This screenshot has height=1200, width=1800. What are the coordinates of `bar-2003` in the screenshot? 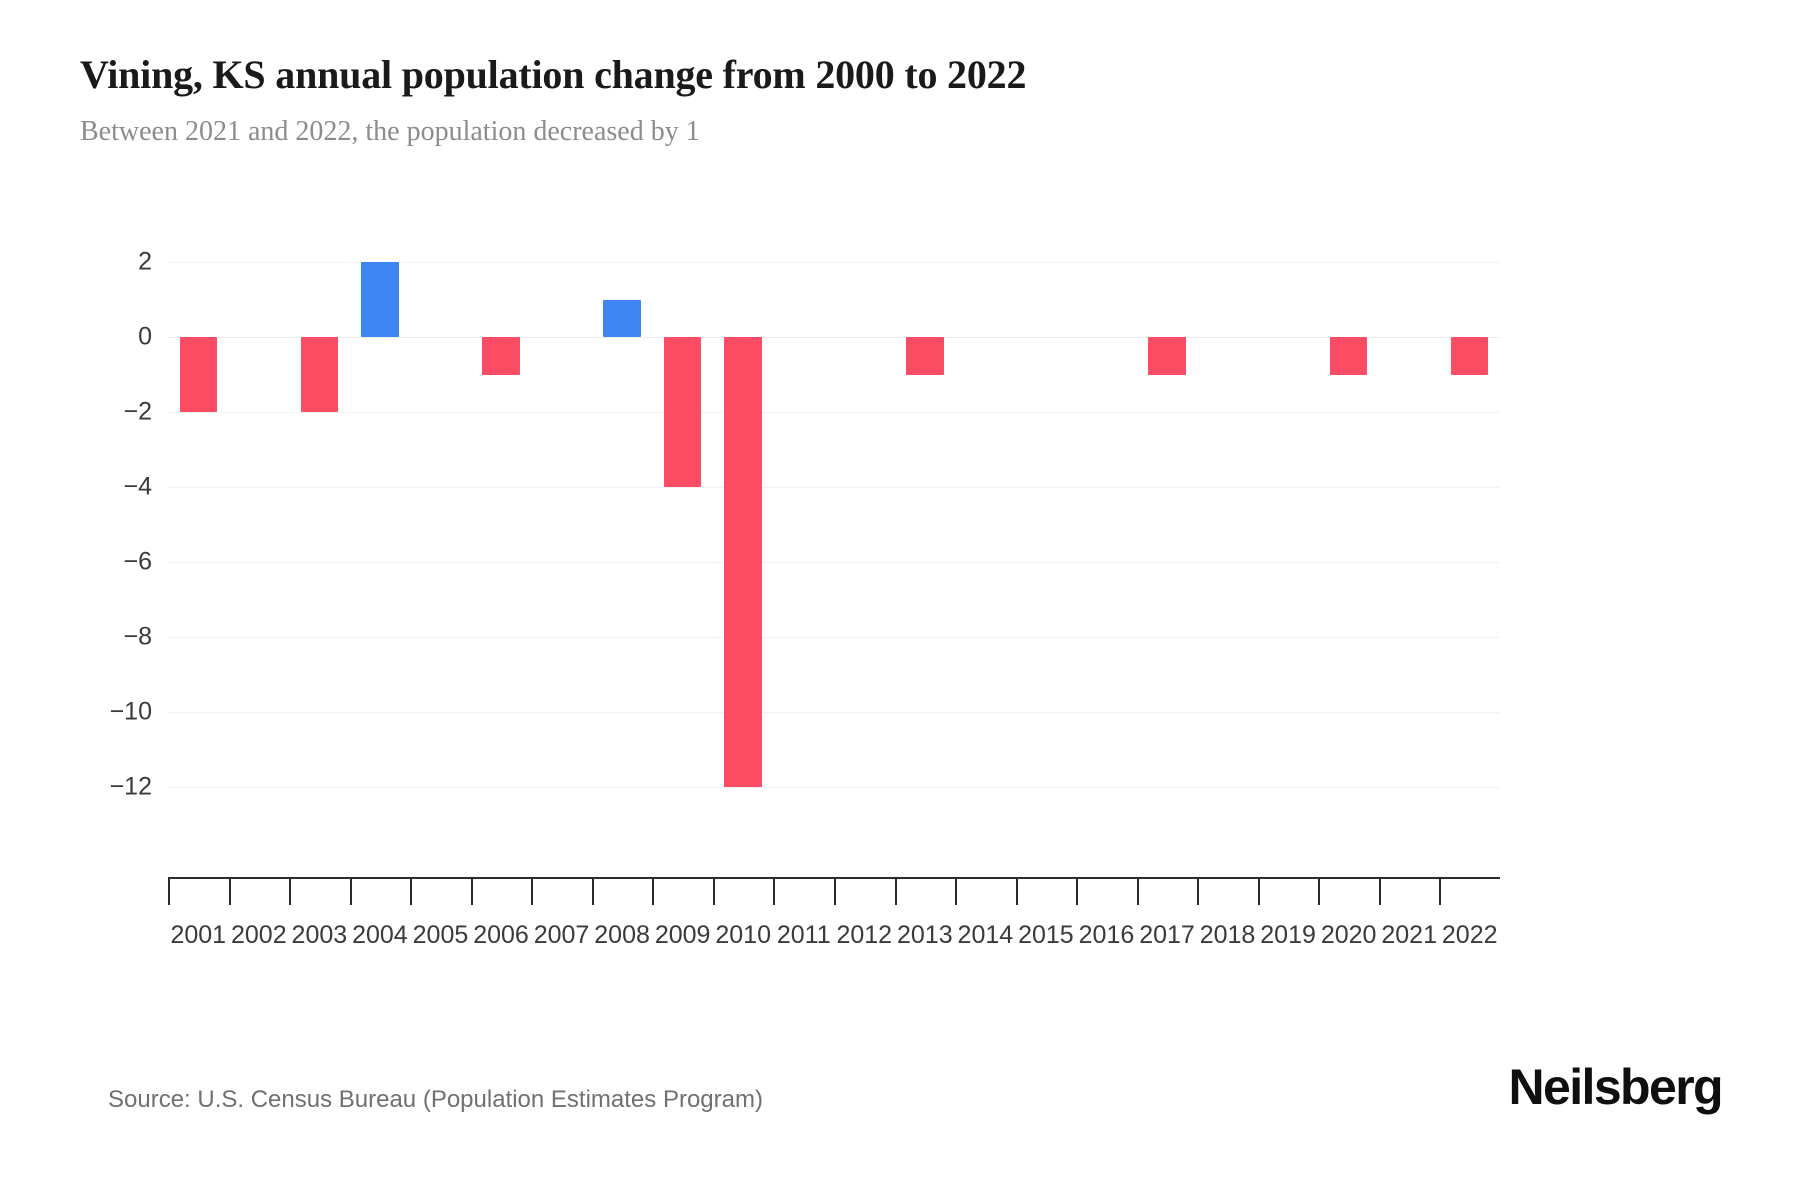 It's located at (319, 374).